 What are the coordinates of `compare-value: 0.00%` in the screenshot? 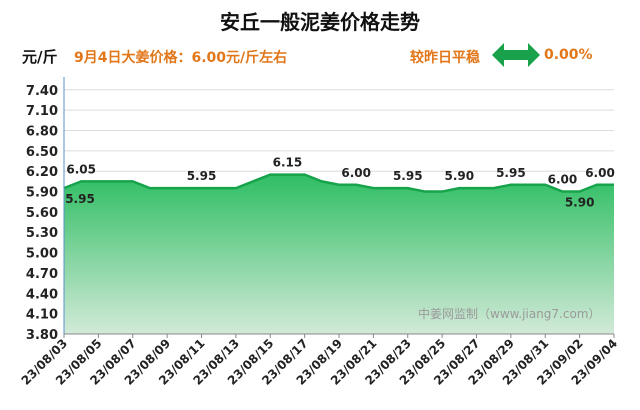 It's located at (568, 55).